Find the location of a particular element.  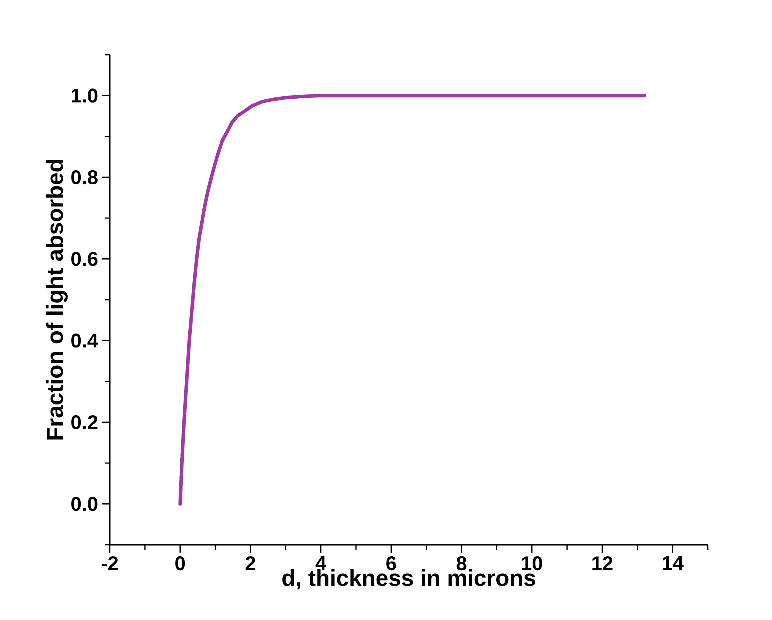

x-tick-label: -2 is located at coordinates (110, 563).